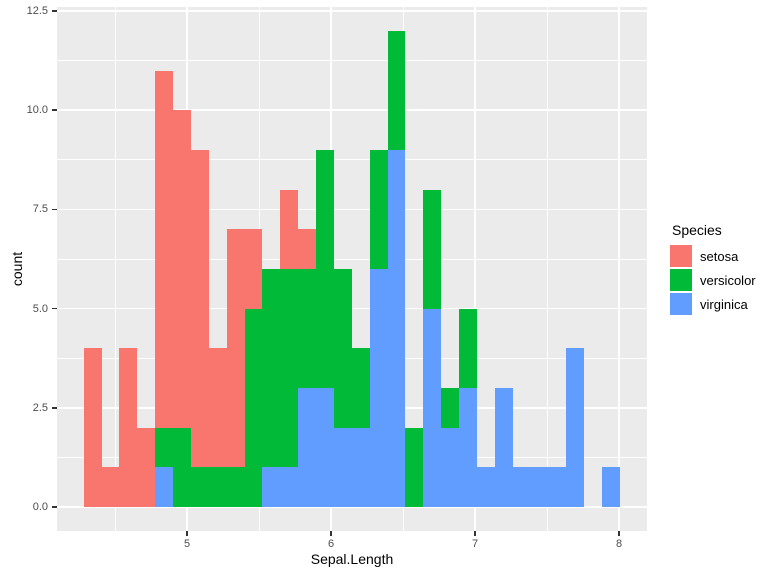  Describe the element at coordinates (40, 209) in the screenshot. I see `y-tick-label-7.5: 7.5` at that location.